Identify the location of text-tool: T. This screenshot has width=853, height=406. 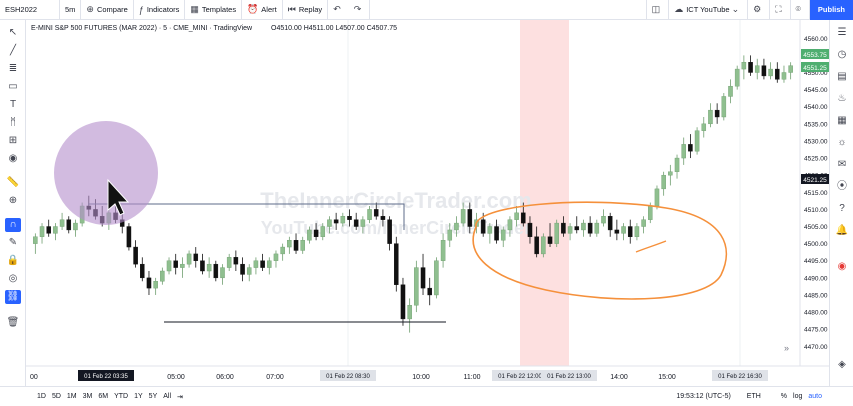
(13, 105).